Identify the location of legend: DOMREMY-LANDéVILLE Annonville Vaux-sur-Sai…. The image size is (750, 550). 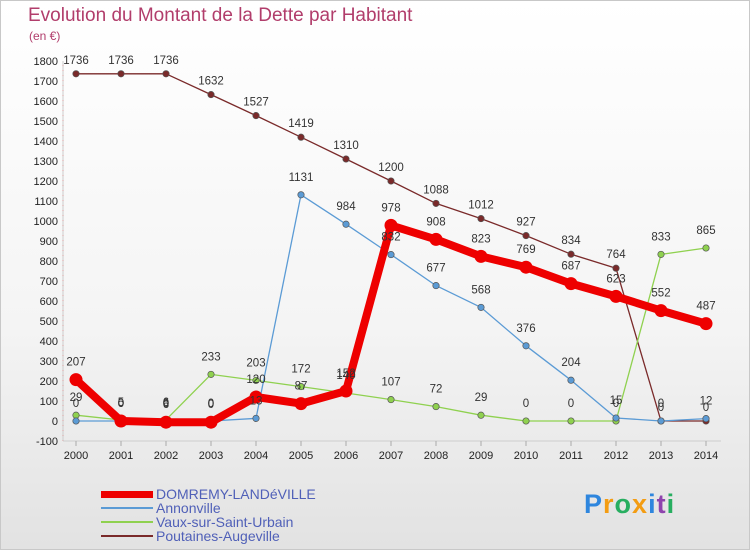
(251, 515).